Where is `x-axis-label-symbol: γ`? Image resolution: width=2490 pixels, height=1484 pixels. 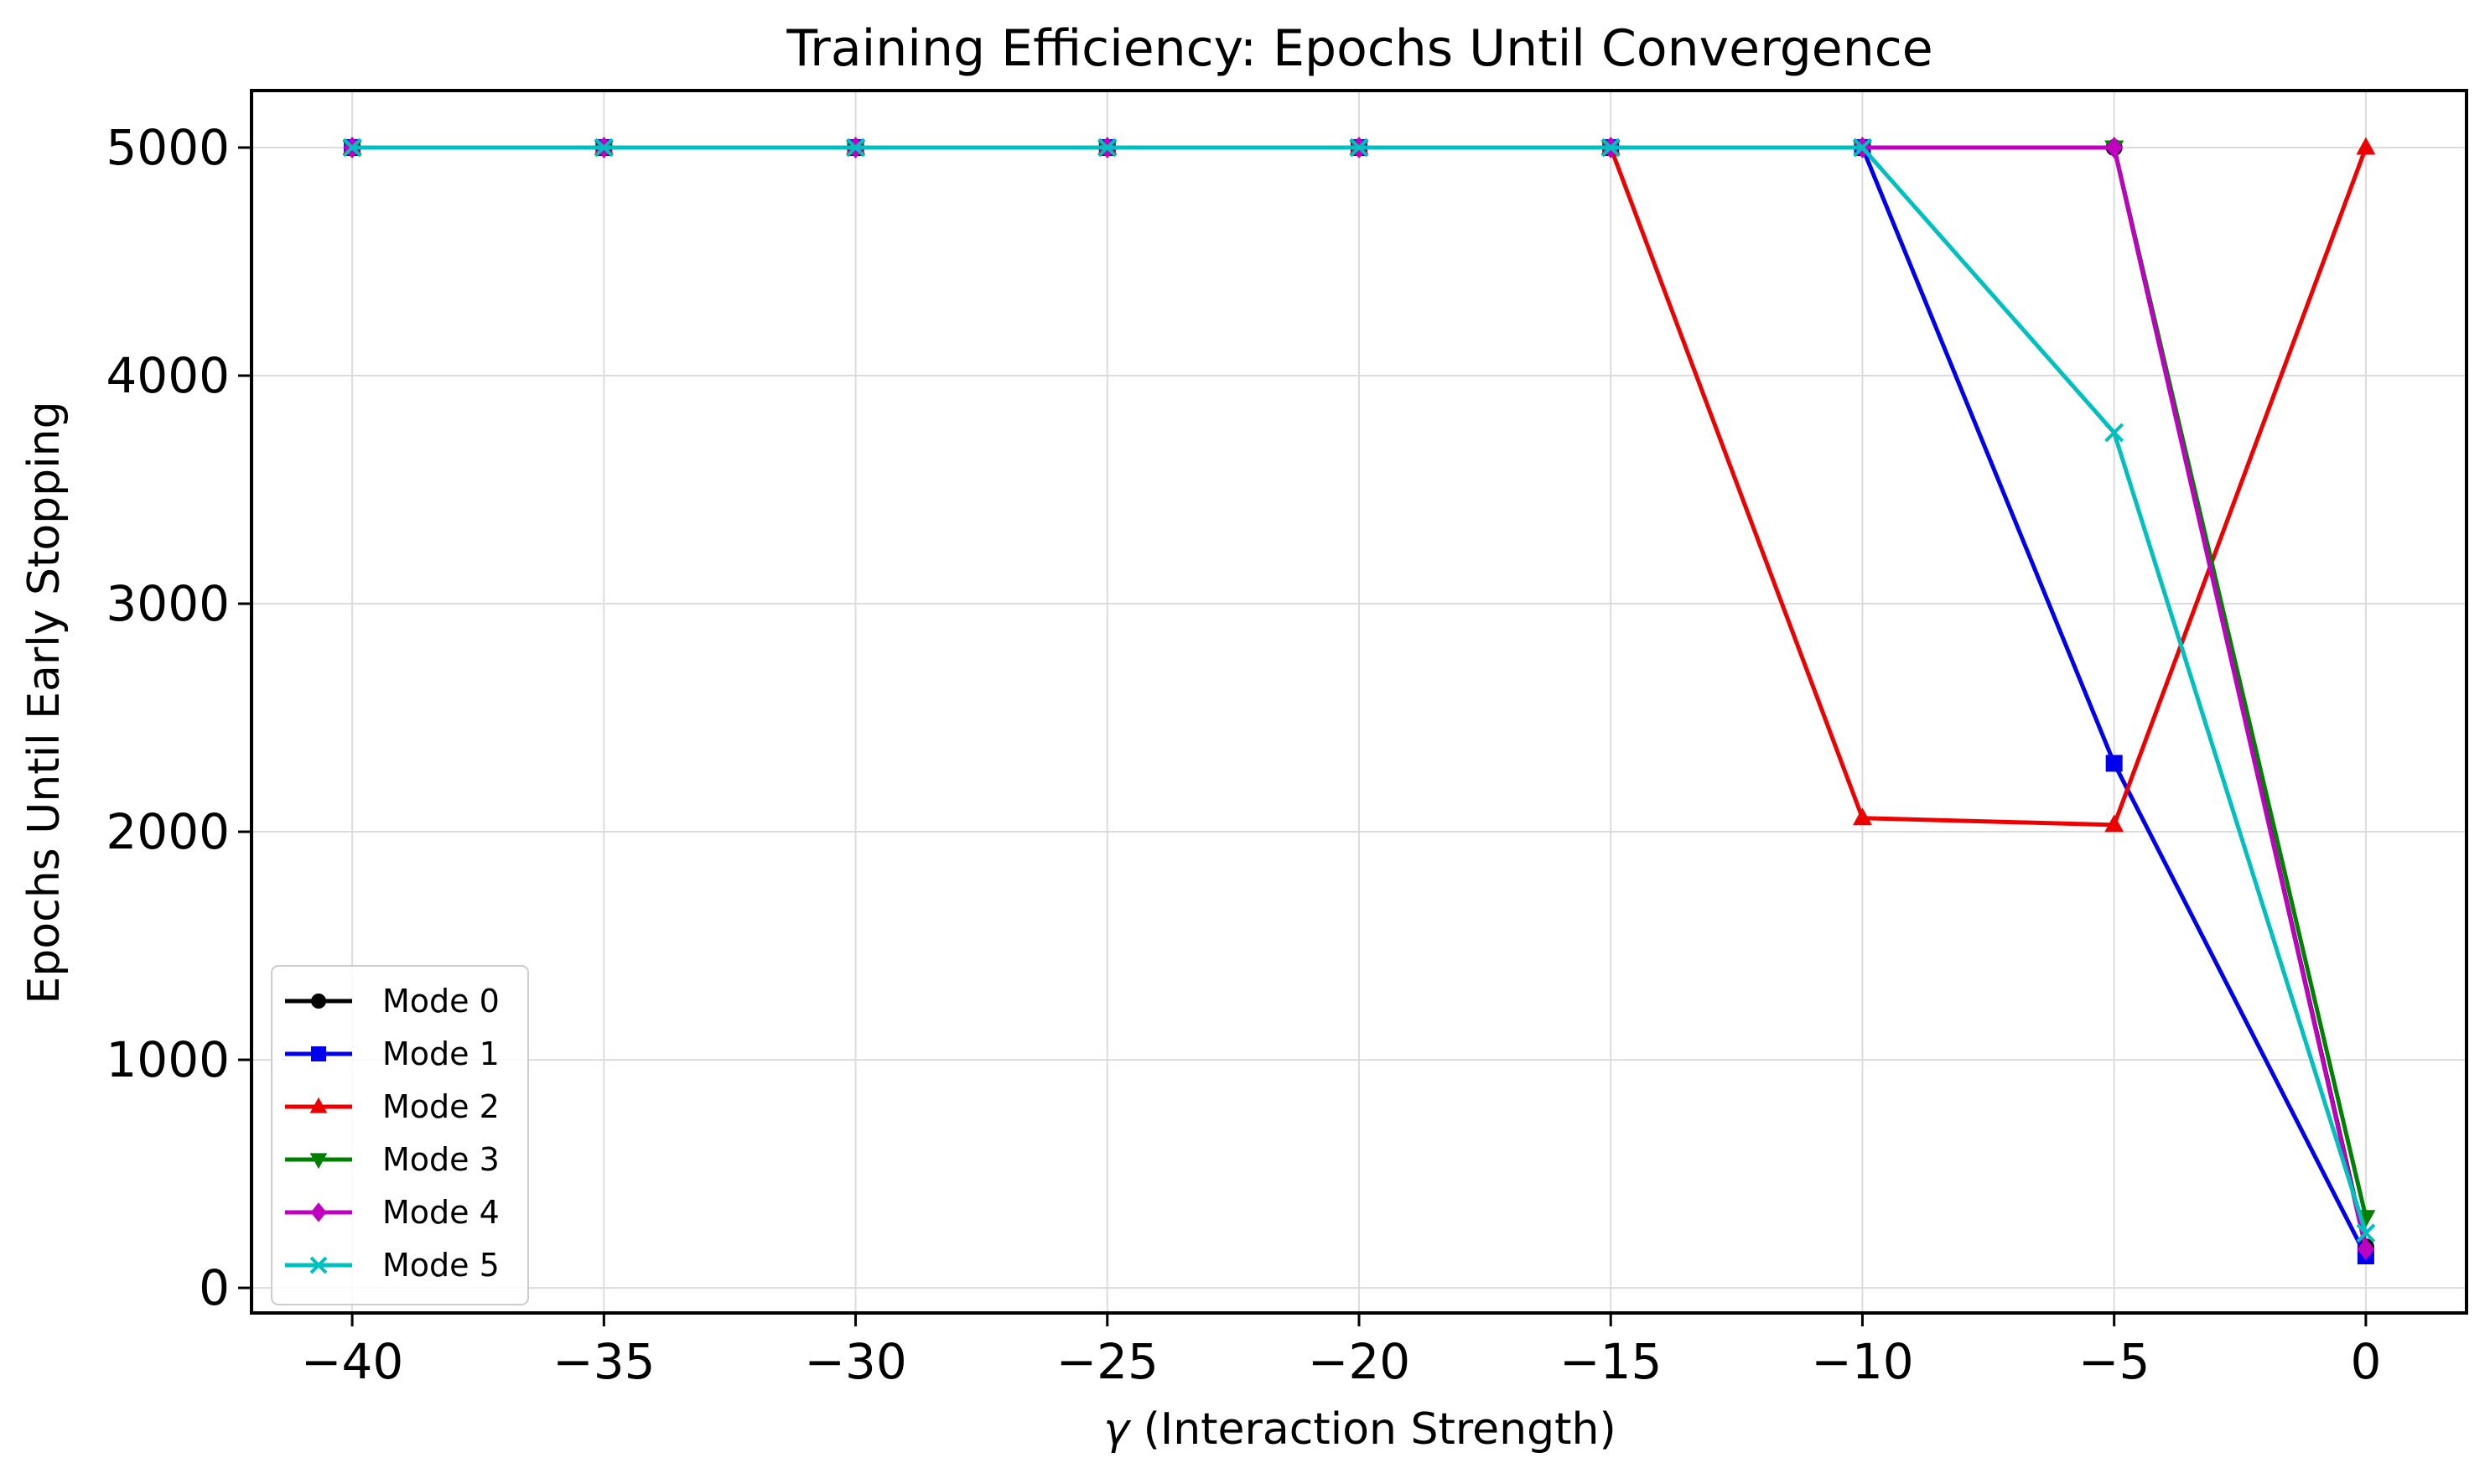
x-axis-label-symbol: γ is located at coordinates (1117, 1429).